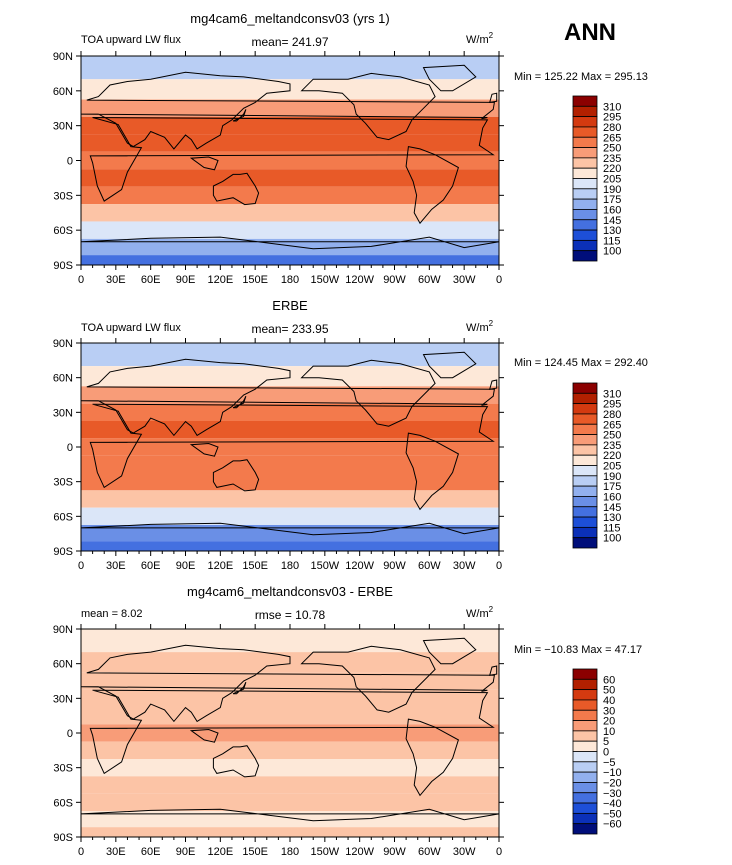 The height and width of the screenshot is (865, 732). Describe the element at coordinates (612, 825) in the screenshot. I see `colorbar-label: −60` at that location.